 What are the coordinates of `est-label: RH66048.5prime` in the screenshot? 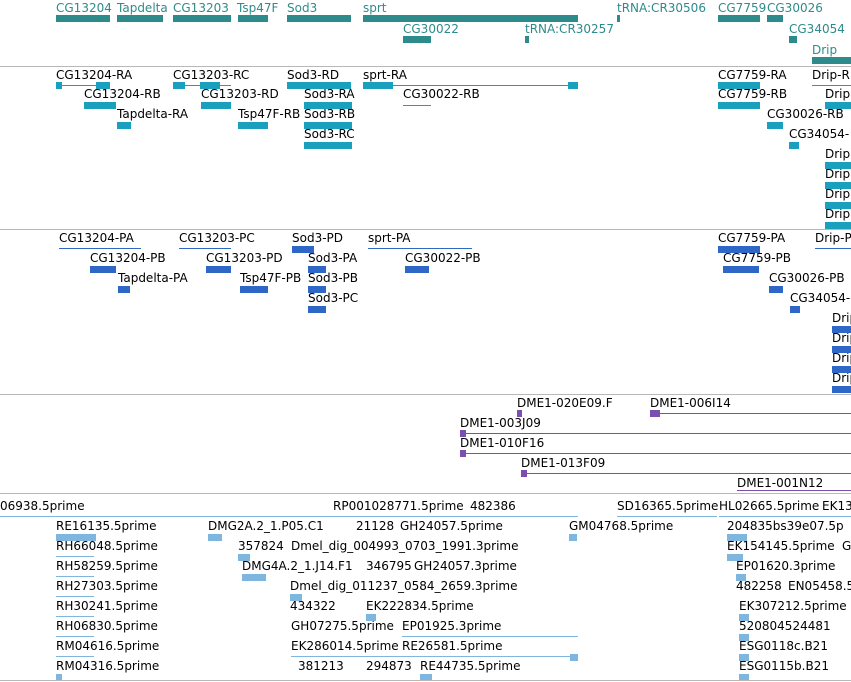 It's located at (107, 546).